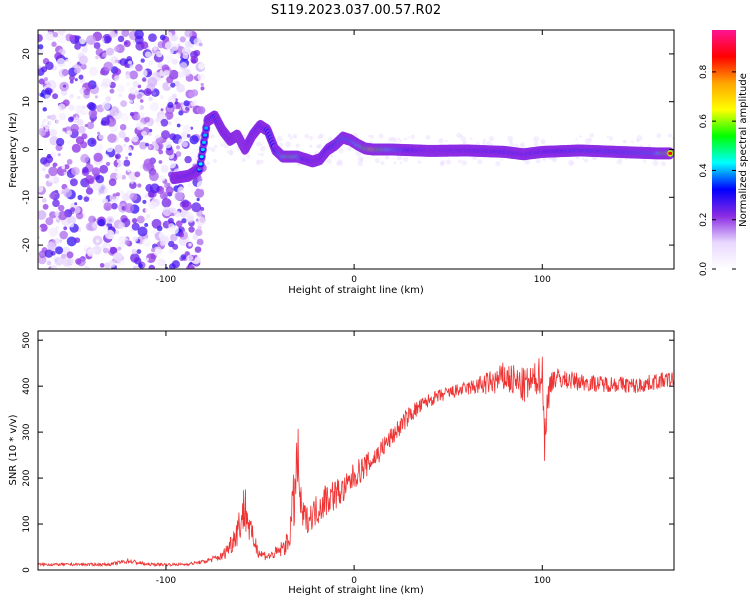  What do you see at coordinates (27, 523) in the screenshot?
I see `snr-y-tick-label: 100` at bounding box center [27, 523].